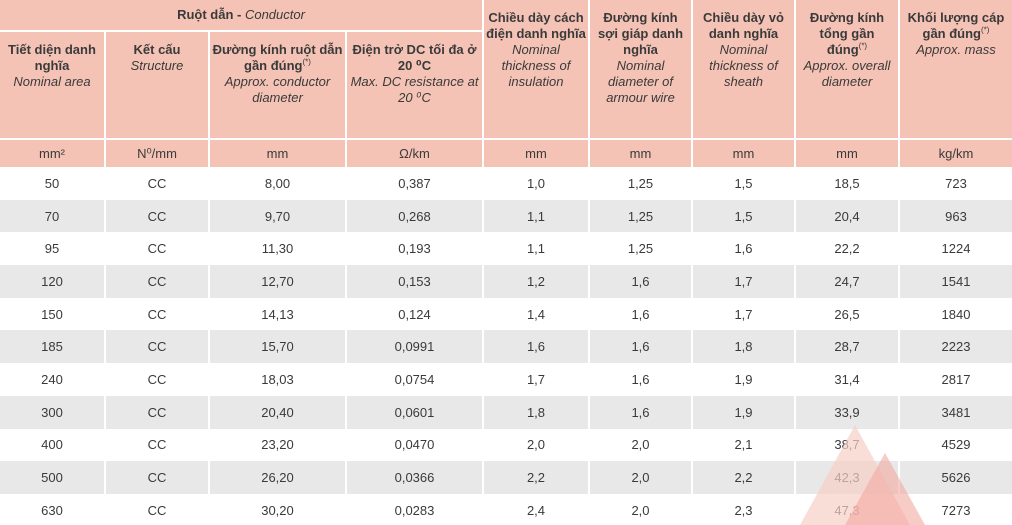  Describe the element at coordinates (955, 509) in the screenshot. I see `table-cell: 7273` at that location.